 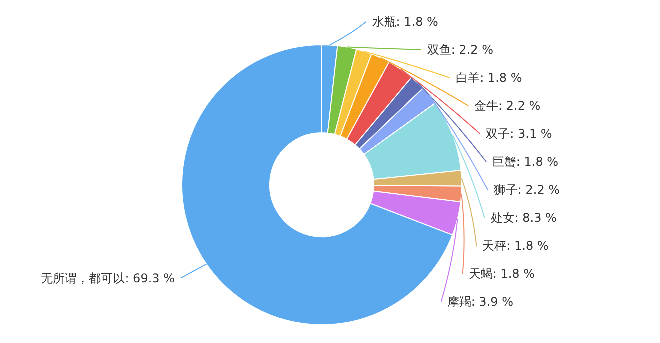 I want to click on slice-label: 无所谓，都可以: 69.3 %, so click(x=108, y=278).